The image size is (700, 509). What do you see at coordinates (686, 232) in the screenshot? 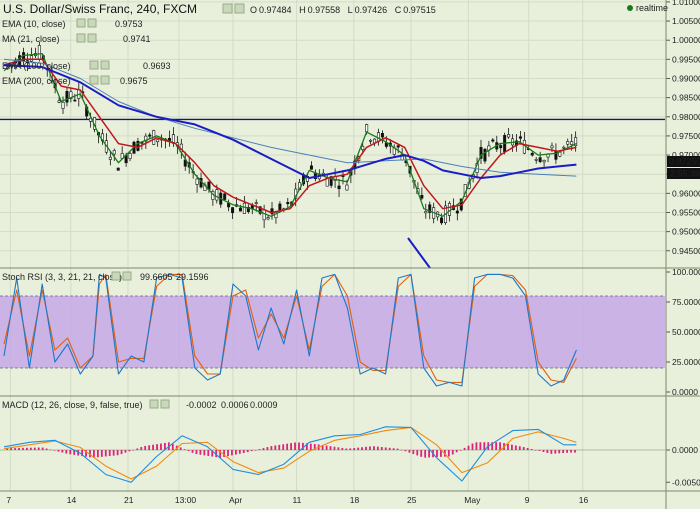
I see `price-tick-label: 0.95000` at bounding box center [686, 232].